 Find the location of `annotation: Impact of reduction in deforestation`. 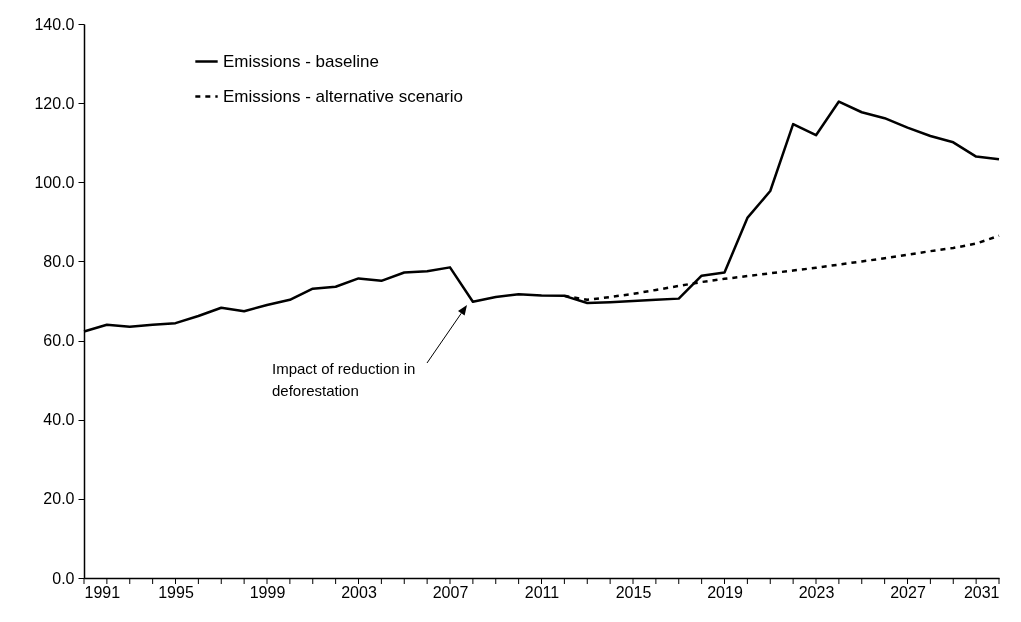

annotation: Impact of reduction in deforestation is located at coordinates (344, 379).